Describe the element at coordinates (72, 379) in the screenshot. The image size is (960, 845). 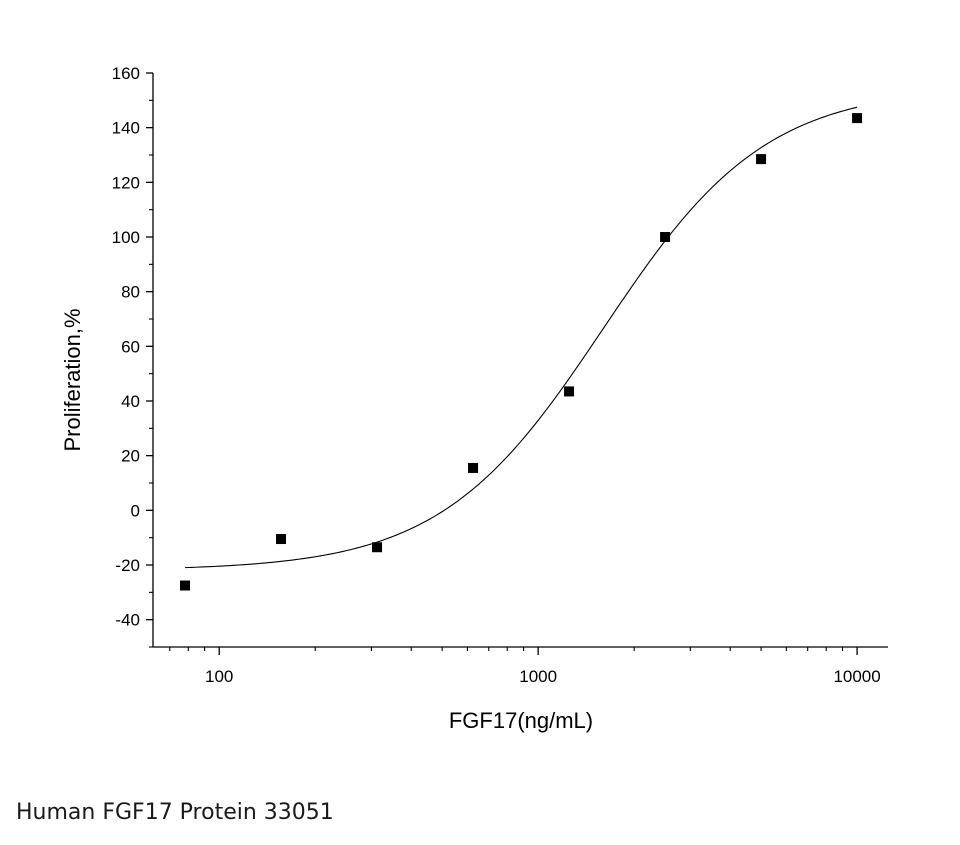
I see `y-axis-title: Proliferation,%` at that location.